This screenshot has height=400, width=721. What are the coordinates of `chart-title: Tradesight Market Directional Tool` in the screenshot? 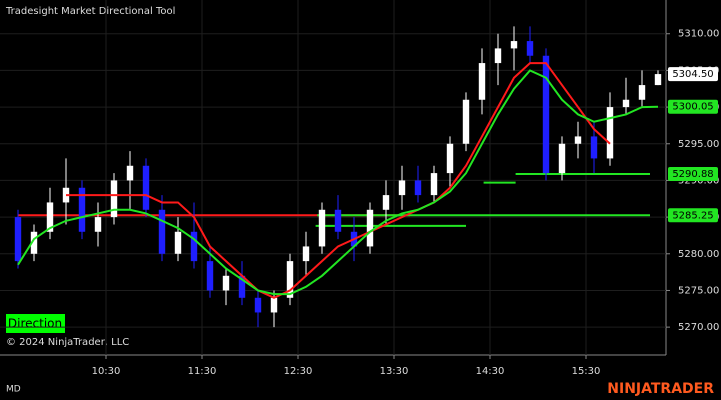 It's located at (90, 11).